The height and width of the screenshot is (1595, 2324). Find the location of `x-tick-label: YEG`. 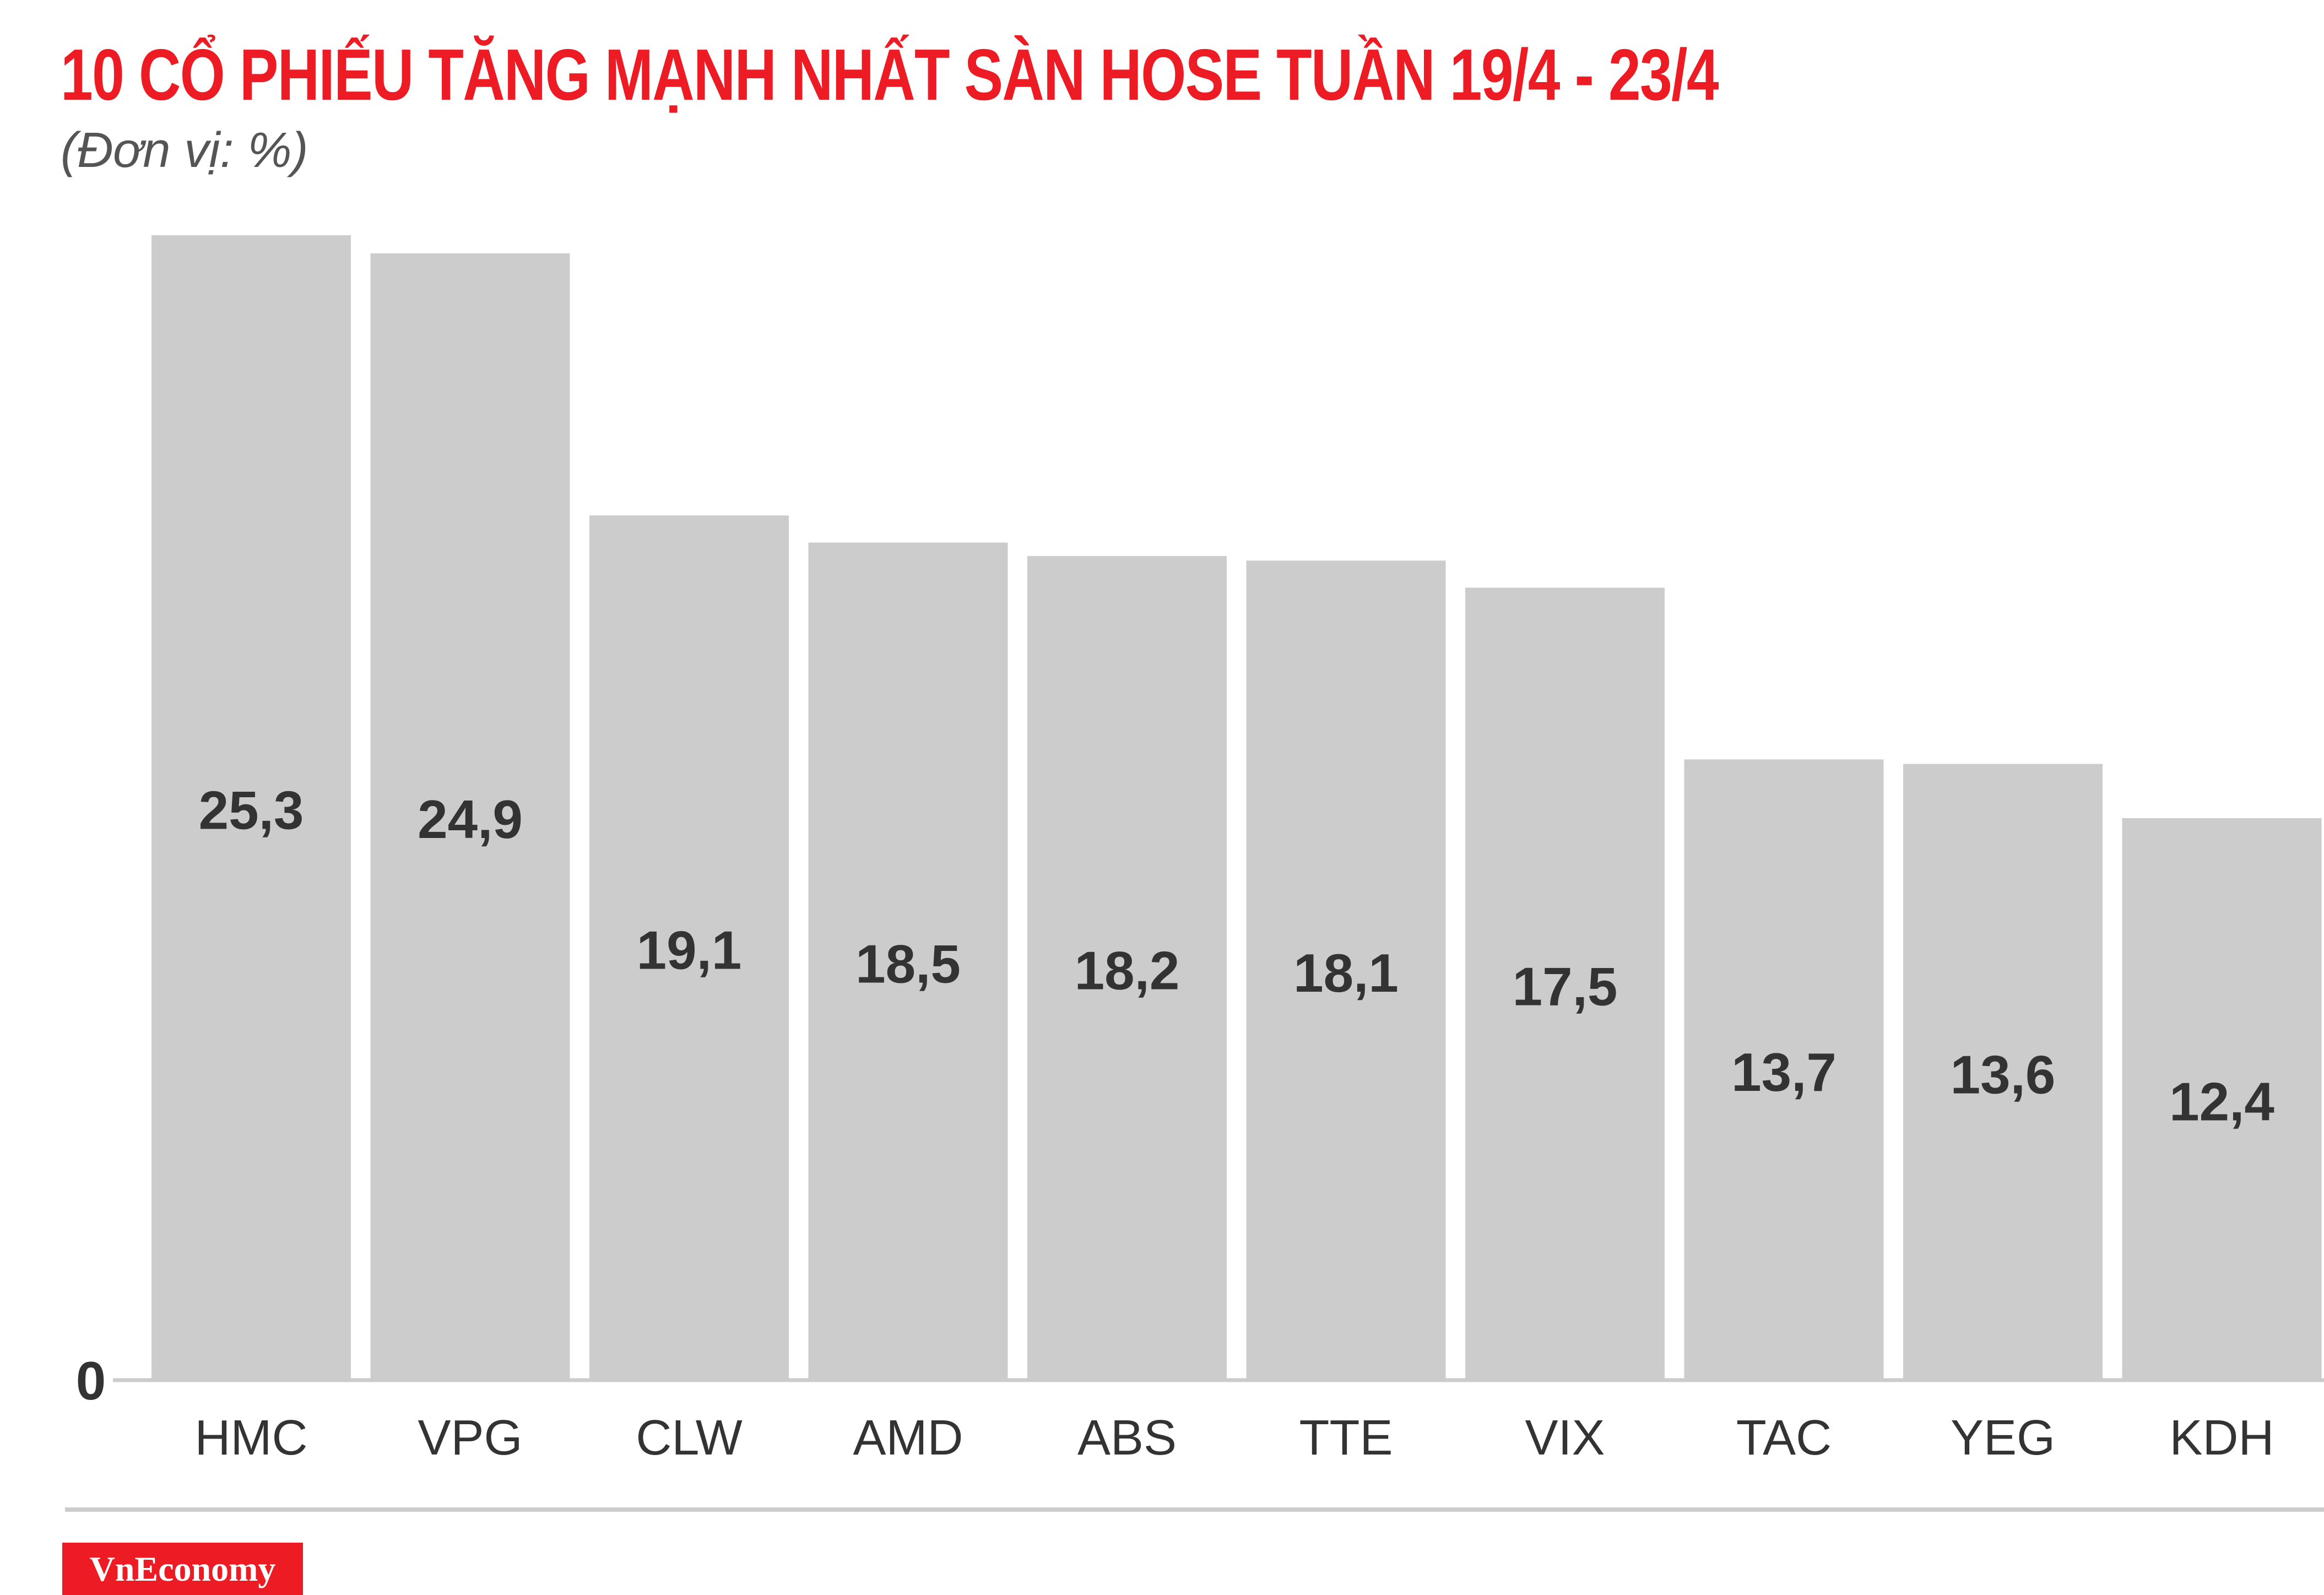

x-tick-label: YEG is located at coordinates (2003, 1438).